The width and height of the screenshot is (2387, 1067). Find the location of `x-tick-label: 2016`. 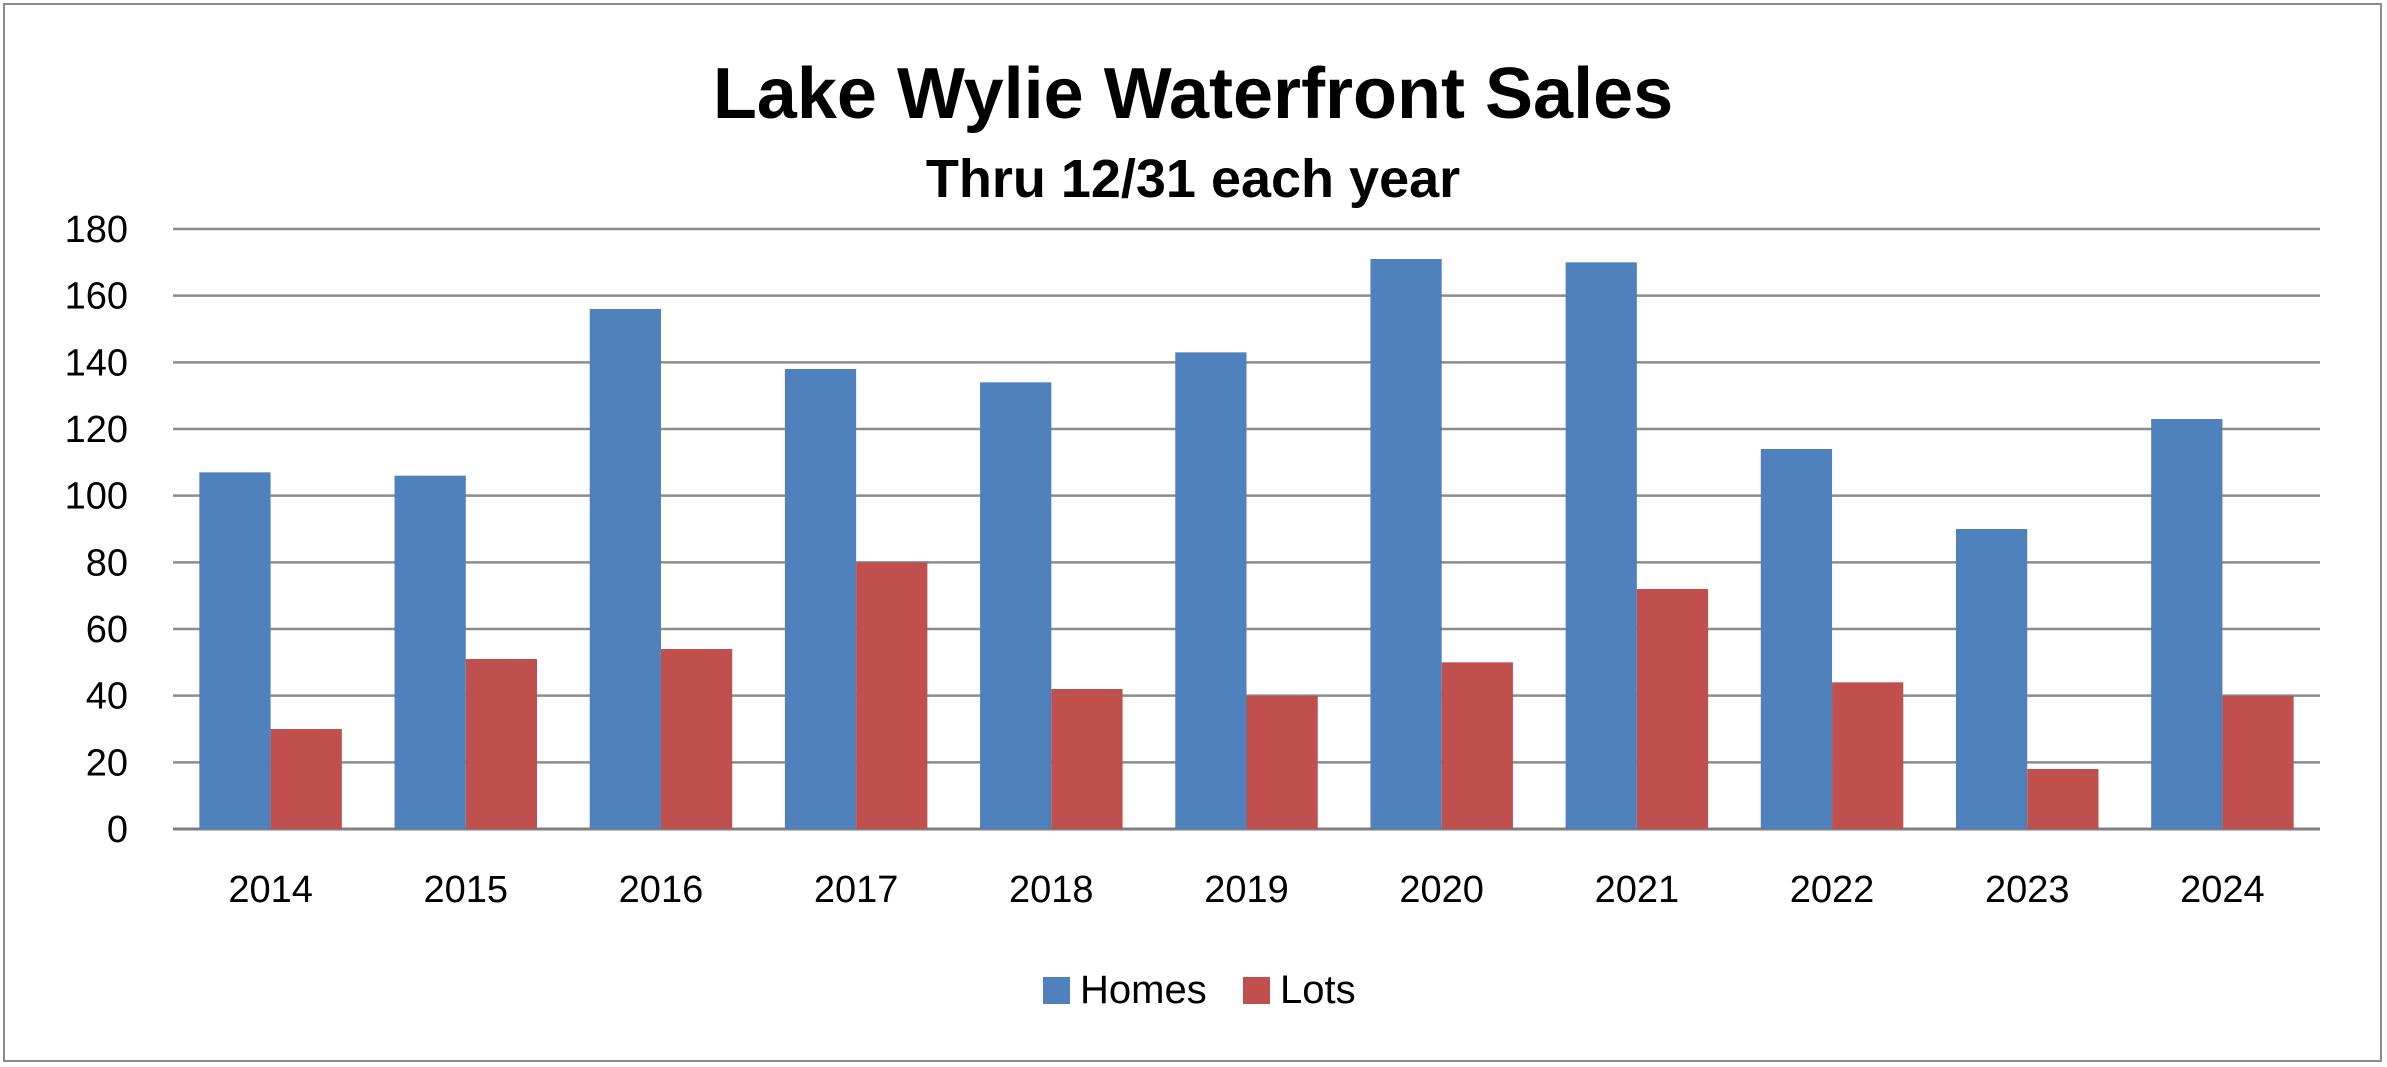

x-tick-label: 2016 is located at coordinates (661, 890).